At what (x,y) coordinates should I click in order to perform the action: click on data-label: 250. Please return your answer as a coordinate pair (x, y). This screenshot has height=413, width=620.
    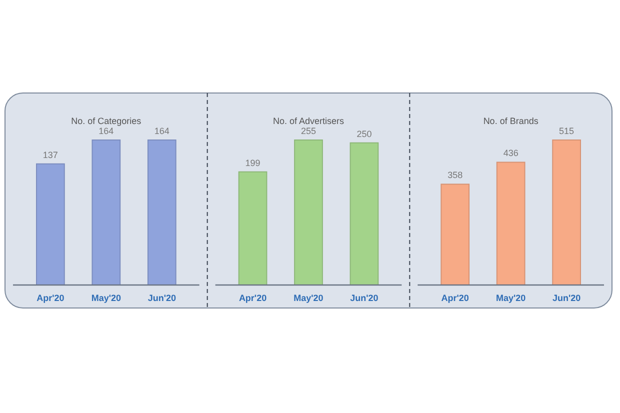
    Looking at the image, I should click on (364, 133).